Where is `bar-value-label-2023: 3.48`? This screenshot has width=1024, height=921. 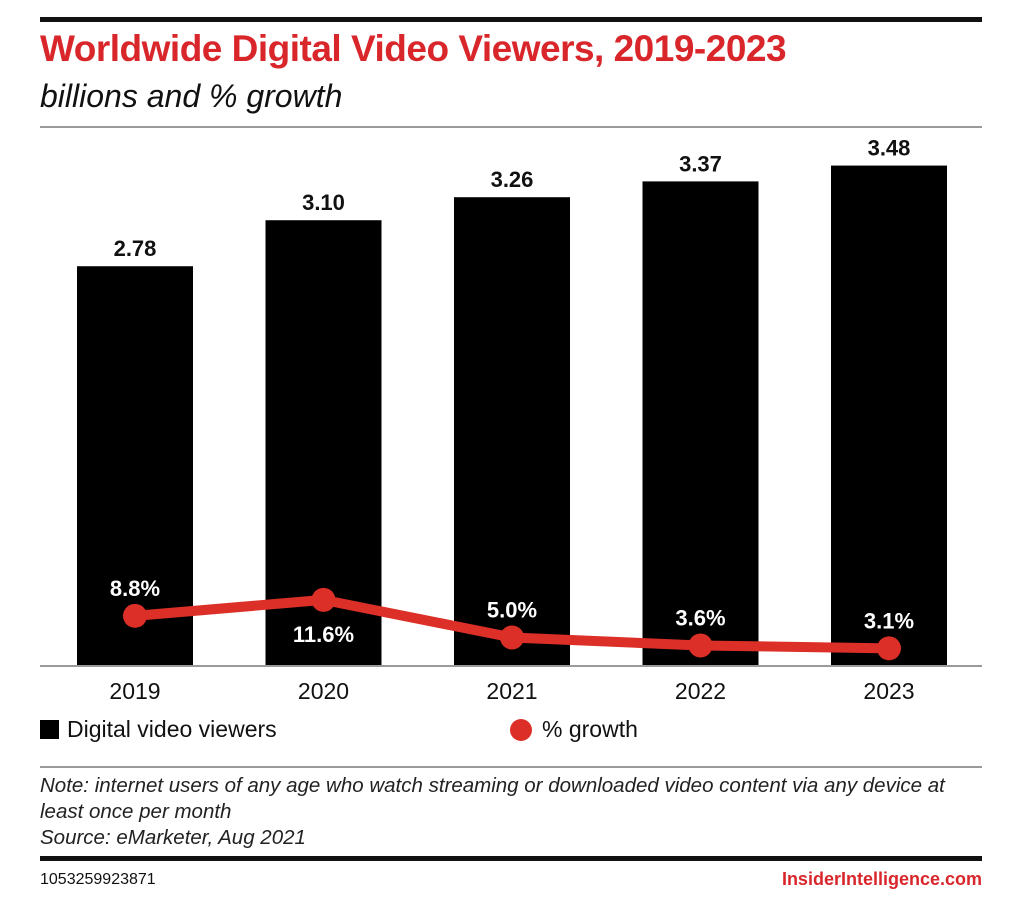 bar-value-label-2023: 3.48 is located at coordinates (889, 148).